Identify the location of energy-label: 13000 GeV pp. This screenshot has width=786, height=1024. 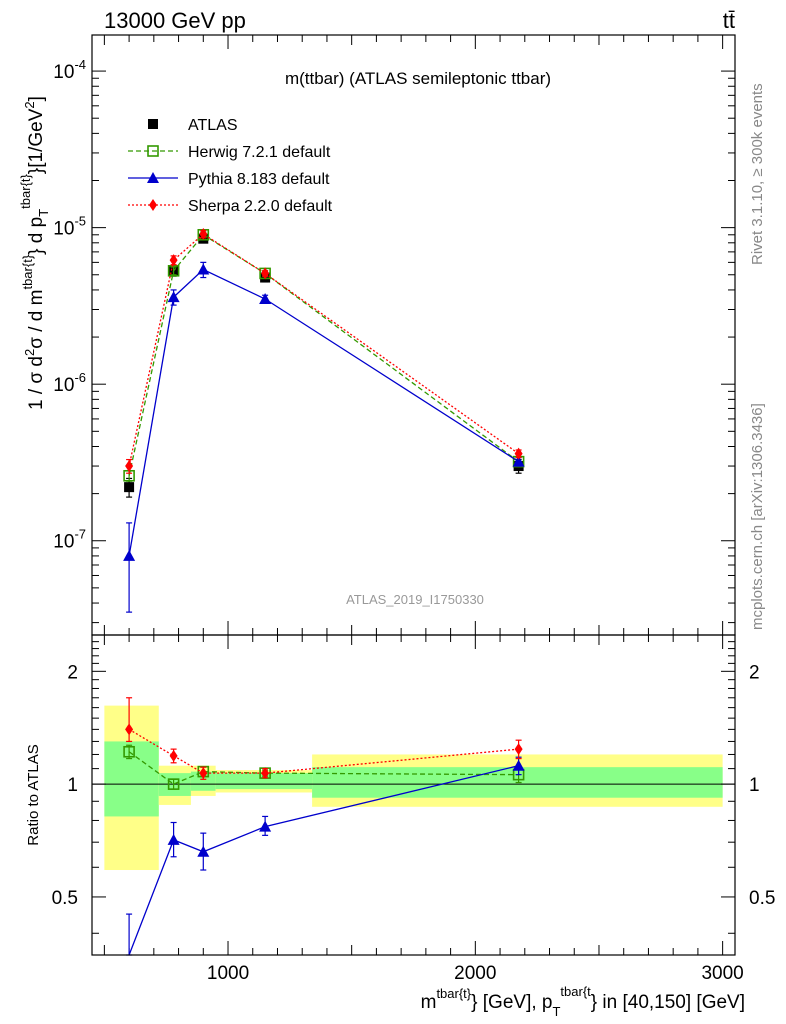
(175, 20).